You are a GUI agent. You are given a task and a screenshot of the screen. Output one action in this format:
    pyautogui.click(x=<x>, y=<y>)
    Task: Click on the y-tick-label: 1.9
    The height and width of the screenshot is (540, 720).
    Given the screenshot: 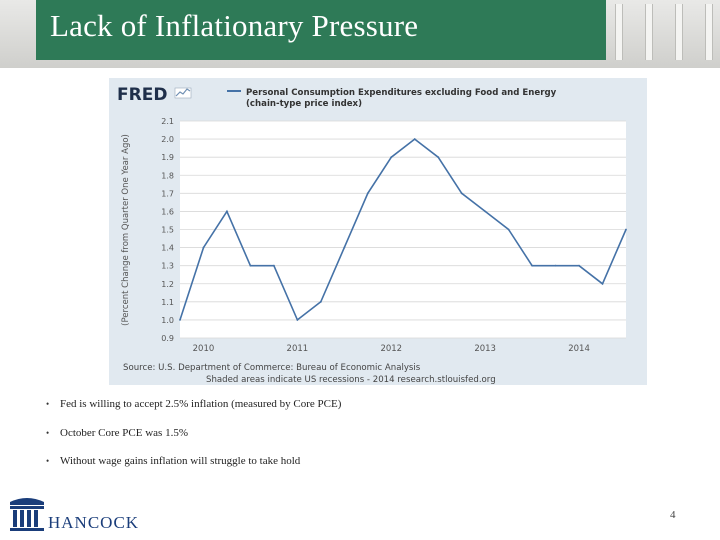 What is the action you would take?
    pyautogui.click(x=167, y=157)
    